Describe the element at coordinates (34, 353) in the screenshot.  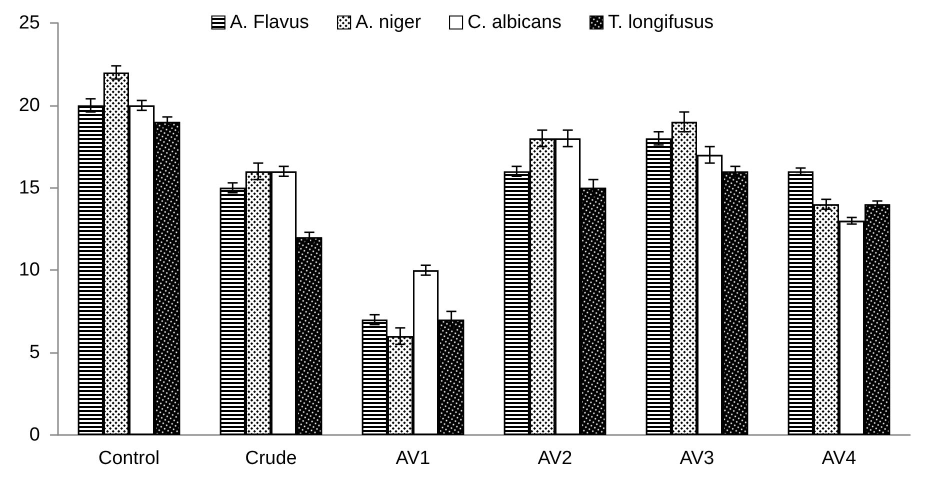
I see `y-tick-label: 5` at that location.